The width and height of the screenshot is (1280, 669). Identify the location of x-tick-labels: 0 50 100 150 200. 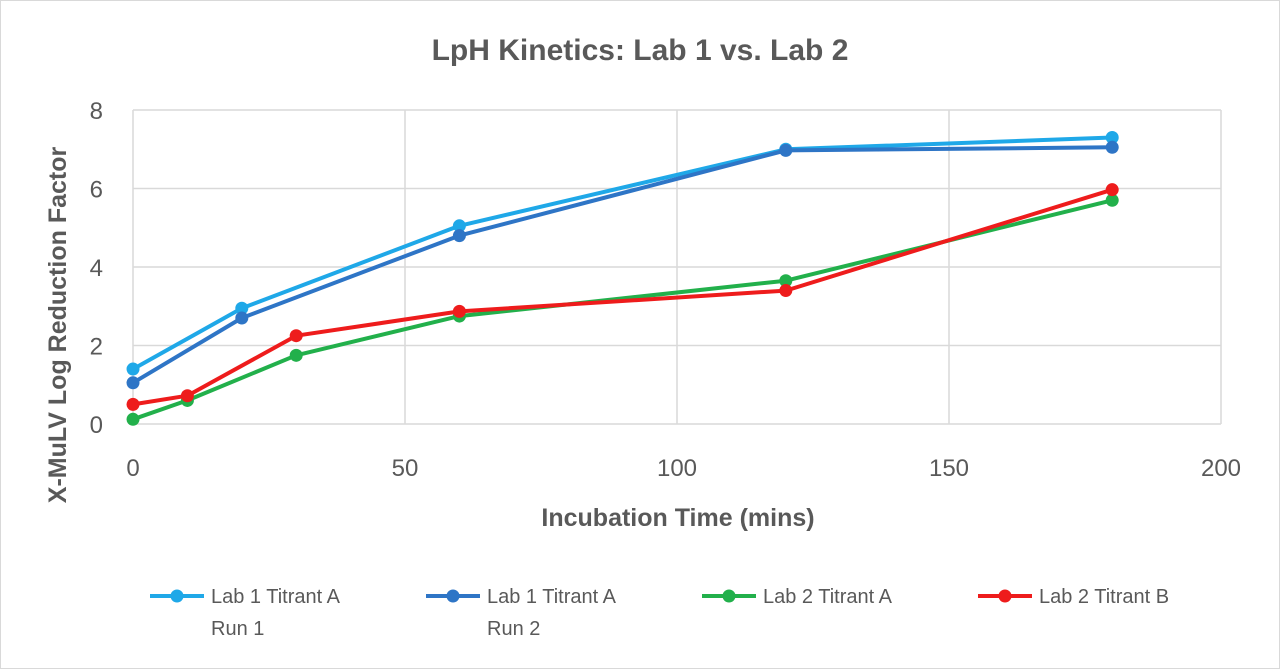
(683, 468).